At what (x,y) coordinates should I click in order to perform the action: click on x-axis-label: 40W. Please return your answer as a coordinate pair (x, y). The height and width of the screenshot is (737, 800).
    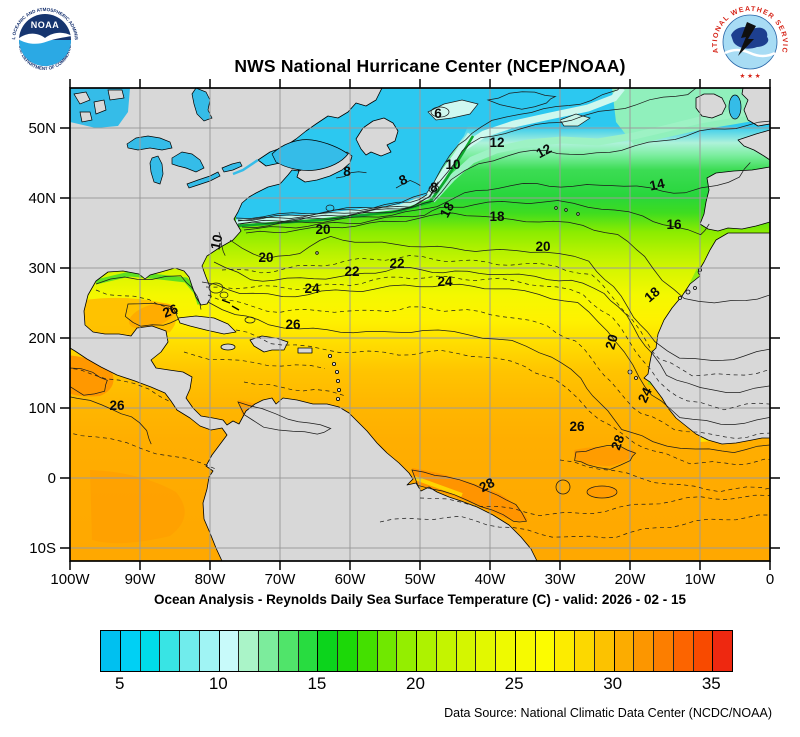
    Looking at the image, I should click on (491, 579).